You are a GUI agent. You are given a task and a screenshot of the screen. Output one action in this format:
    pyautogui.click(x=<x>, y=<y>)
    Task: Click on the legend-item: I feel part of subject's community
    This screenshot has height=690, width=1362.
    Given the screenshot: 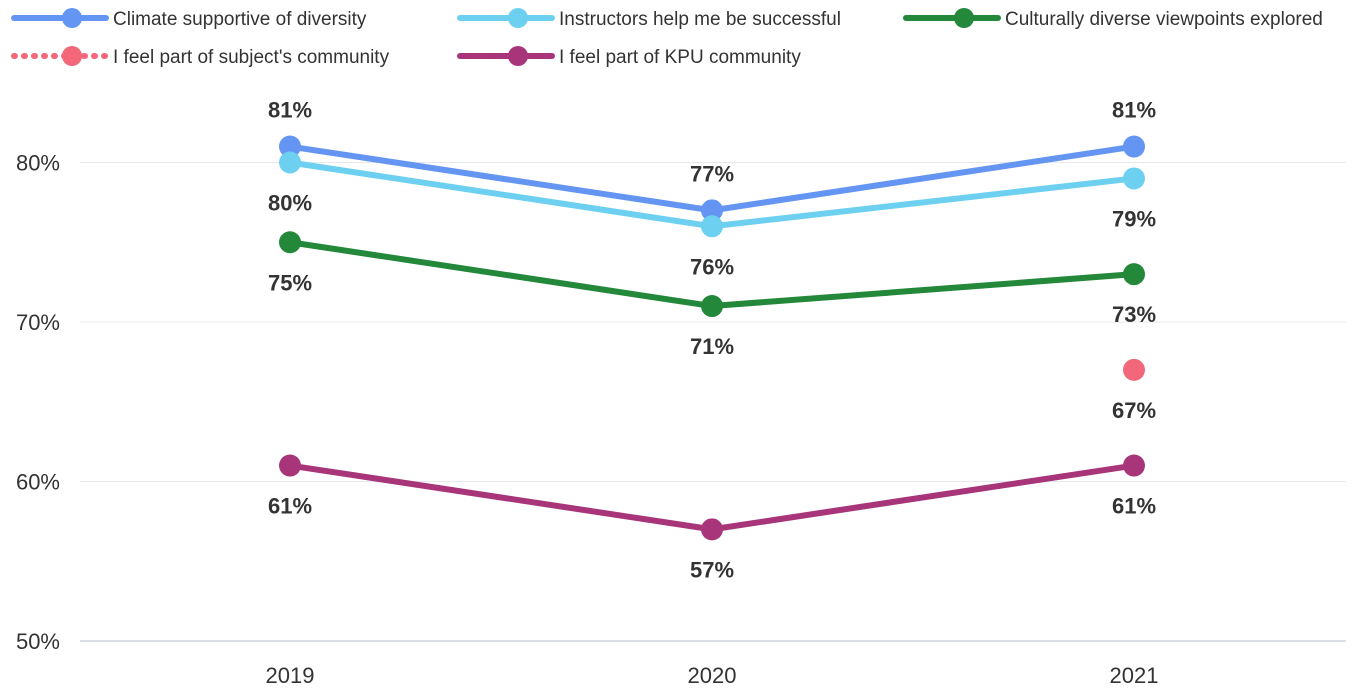 What is the action you would take?
    pyautogui.click(x=200, y=57)
    